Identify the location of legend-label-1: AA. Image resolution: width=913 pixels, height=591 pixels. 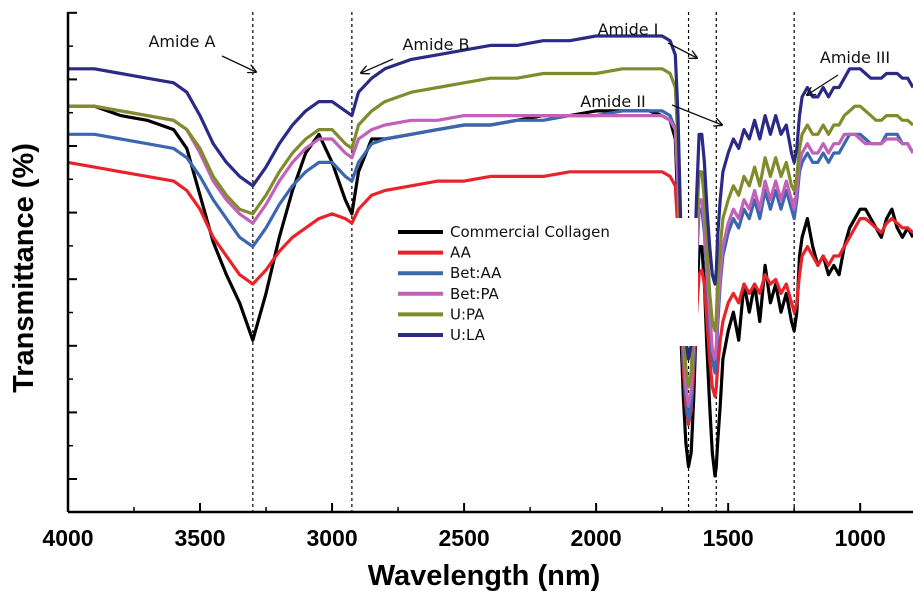
(461, 253).